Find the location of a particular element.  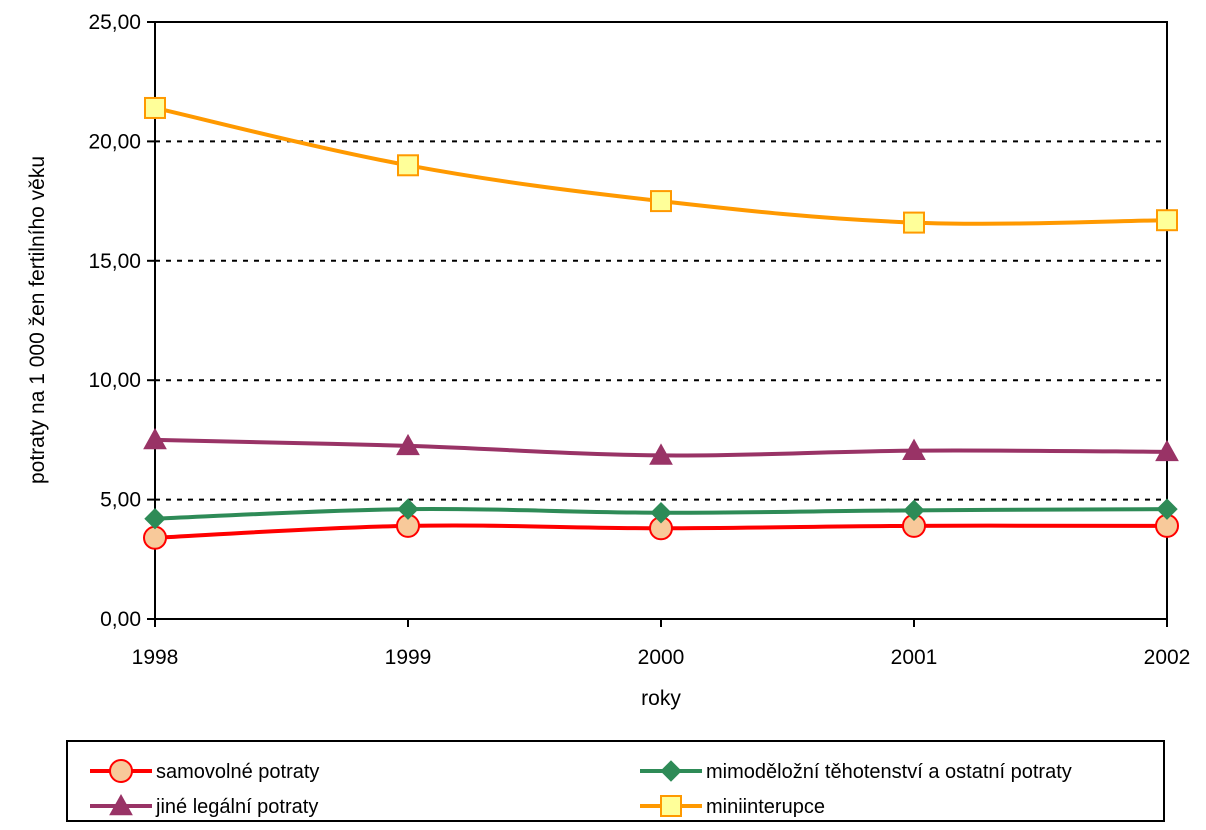

legend-box is located at coordinates (615, 781).